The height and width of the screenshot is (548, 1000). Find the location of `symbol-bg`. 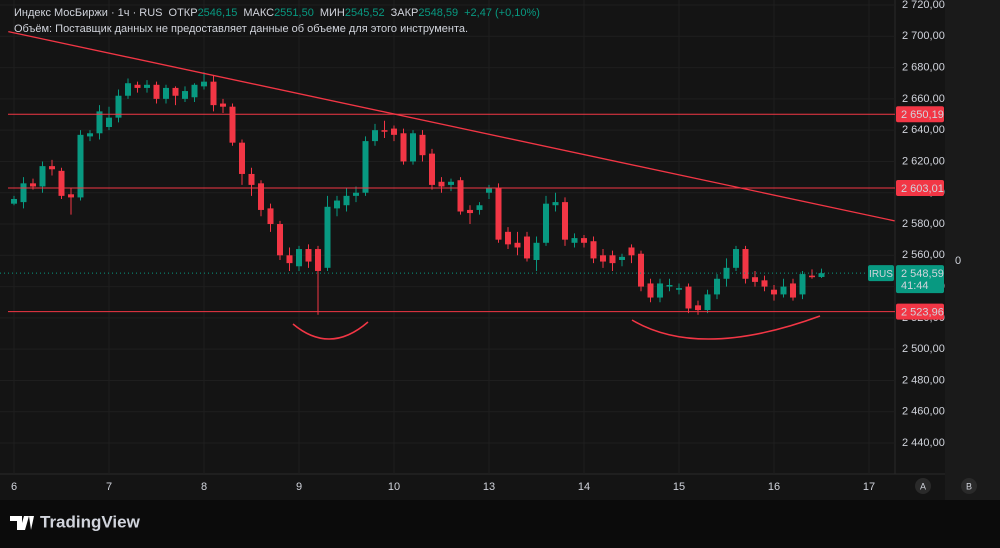

symbol-bg is located at coordinates (881, 273).